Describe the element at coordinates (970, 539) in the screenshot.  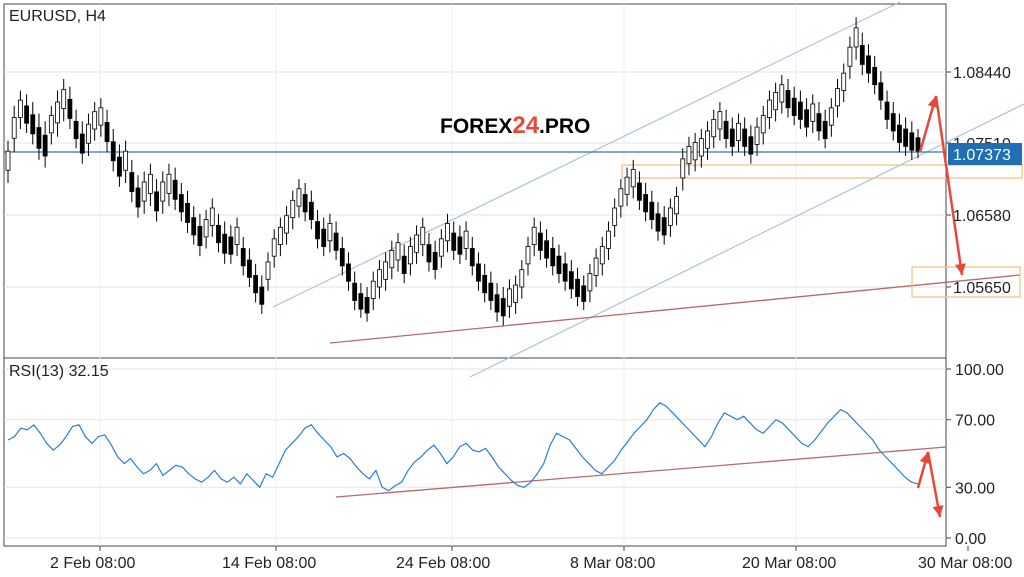
I see `rsi-tick-label: 0.00` at that location.